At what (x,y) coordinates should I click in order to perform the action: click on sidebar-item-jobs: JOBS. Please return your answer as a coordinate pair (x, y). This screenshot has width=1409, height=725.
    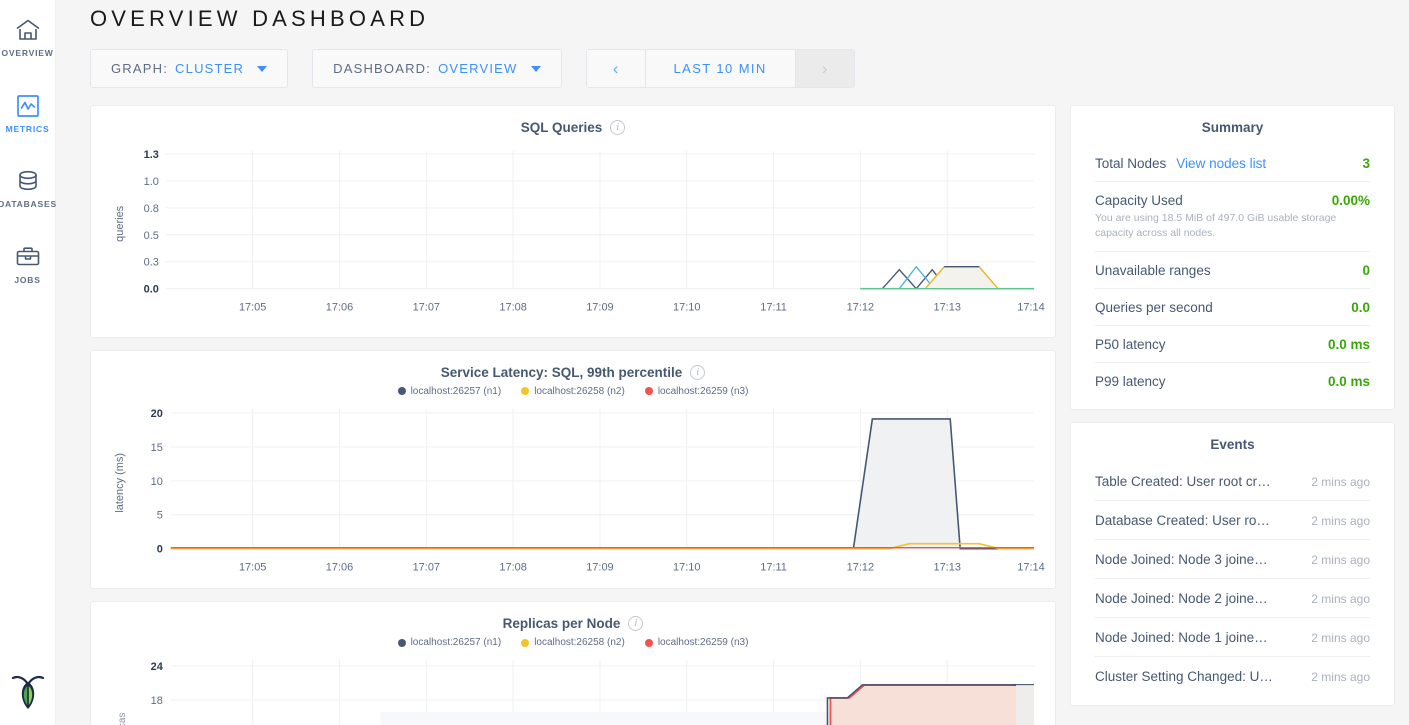
    Looking at the image, I should click on (28, 263).